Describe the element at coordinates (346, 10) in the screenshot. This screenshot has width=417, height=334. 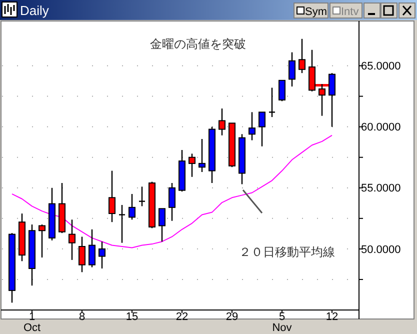
I see `toggle-button: Intv` at that location.